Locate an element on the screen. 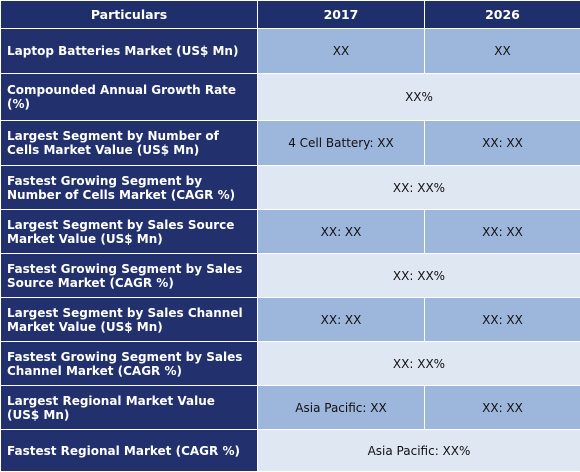 The width and height of the screenshot is (580, 472). header-particulars: Particulars is located at coordinates (129, 15).